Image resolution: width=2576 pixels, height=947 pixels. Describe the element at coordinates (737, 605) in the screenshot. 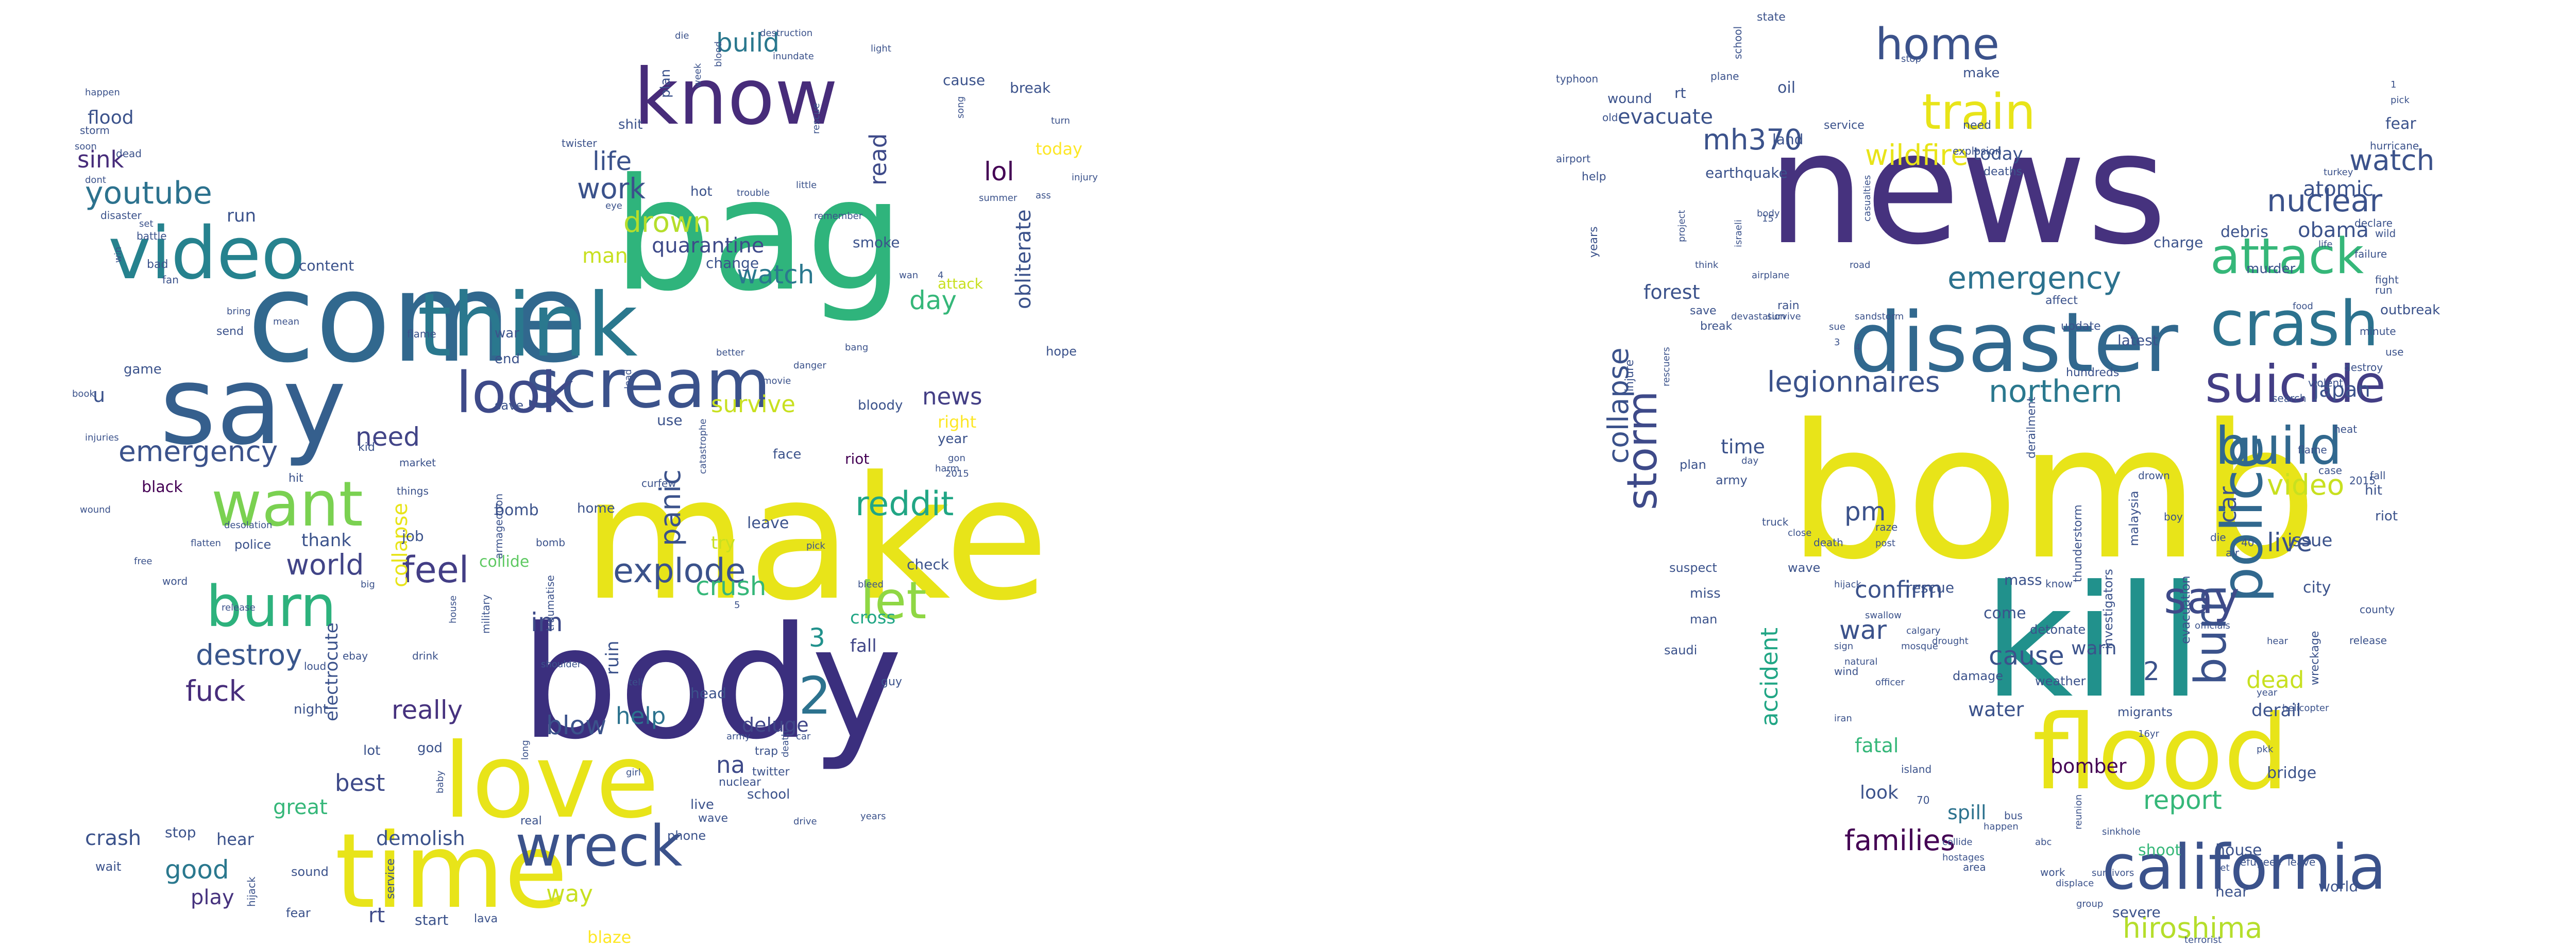

I see `word-left-5: 5` at that location.